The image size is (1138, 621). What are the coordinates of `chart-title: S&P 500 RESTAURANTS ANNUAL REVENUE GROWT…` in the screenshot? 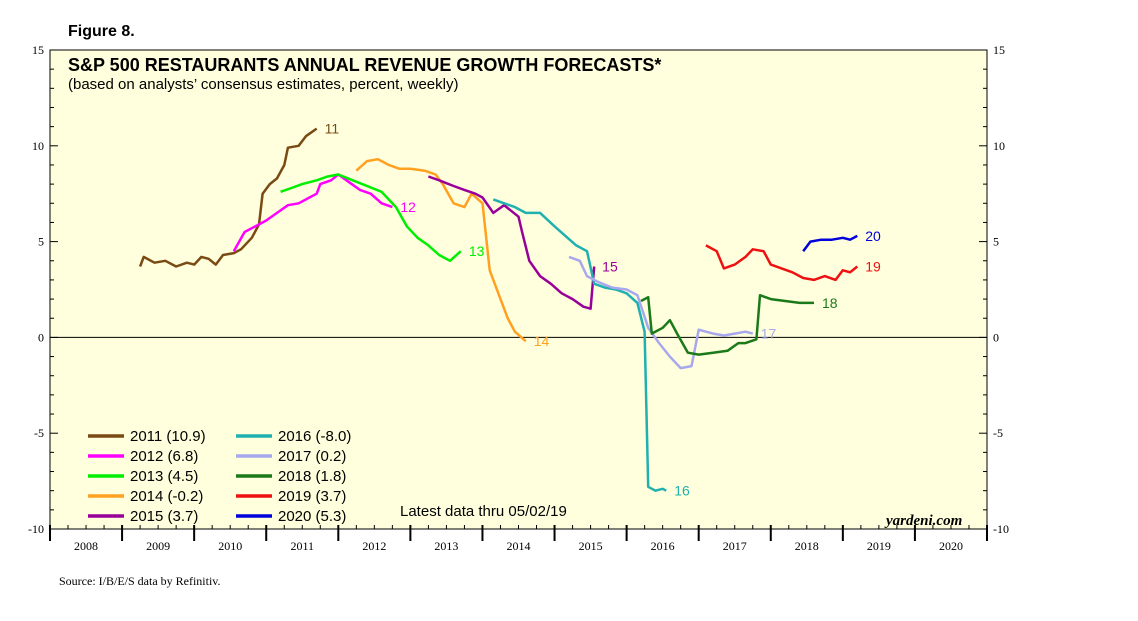 It's located at (364, 65).